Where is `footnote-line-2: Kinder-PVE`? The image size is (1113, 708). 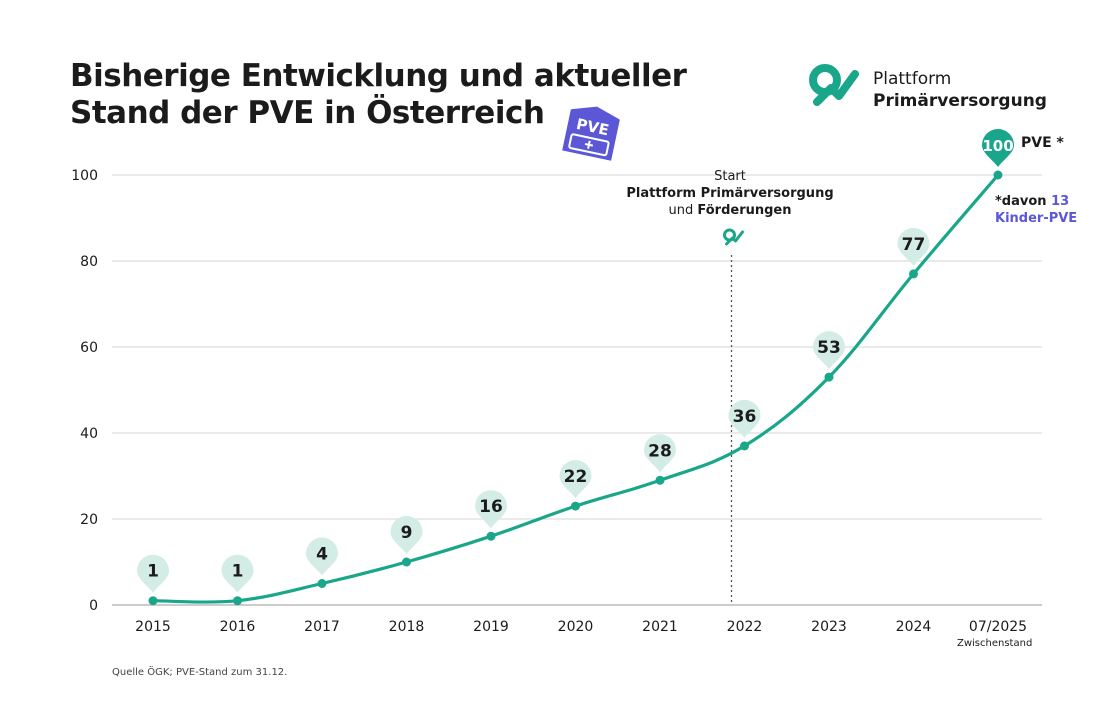
footnote-line-2: Kinder-PVE is located at coordinates (1036, 218).